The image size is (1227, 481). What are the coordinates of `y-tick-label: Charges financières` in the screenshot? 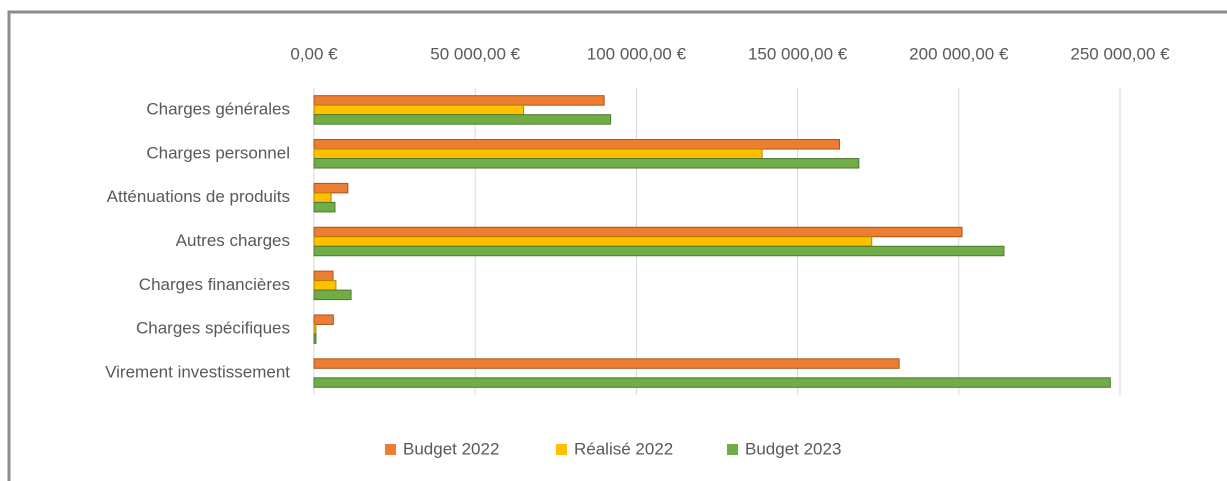 It's located at (214, 284).